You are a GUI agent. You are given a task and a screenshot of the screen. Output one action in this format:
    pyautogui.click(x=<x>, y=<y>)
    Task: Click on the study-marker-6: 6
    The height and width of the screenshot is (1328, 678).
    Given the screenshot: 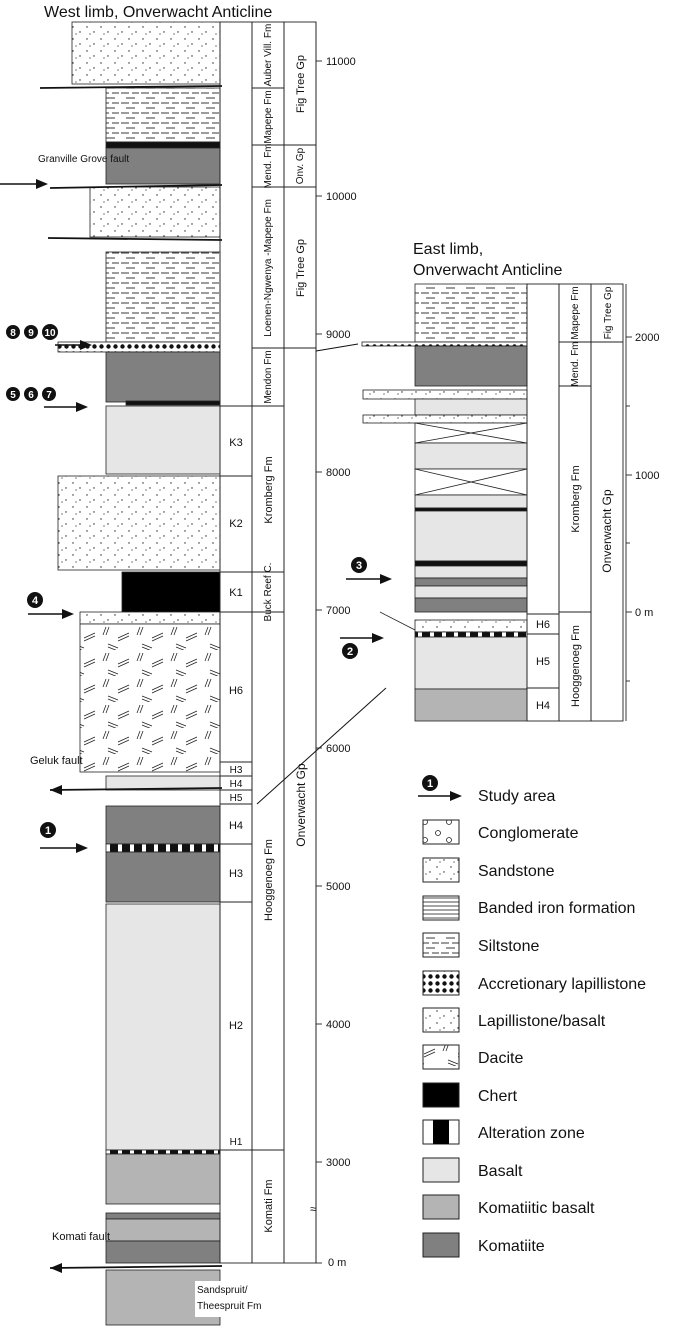 What is the action you would take?
    pyautogui.click(x=31, y=394)
    